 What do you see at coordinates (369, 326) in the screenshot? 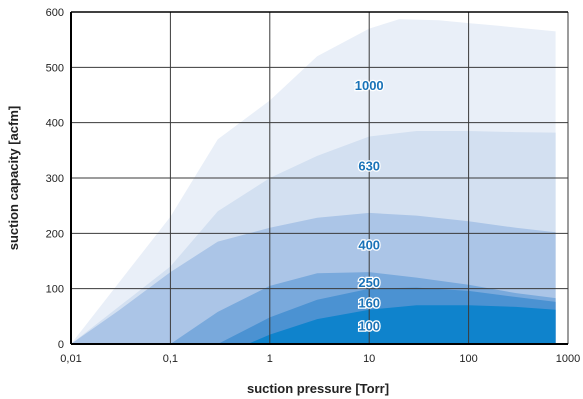
I see `series-label-100: 100` at bounding box center [369, 326].